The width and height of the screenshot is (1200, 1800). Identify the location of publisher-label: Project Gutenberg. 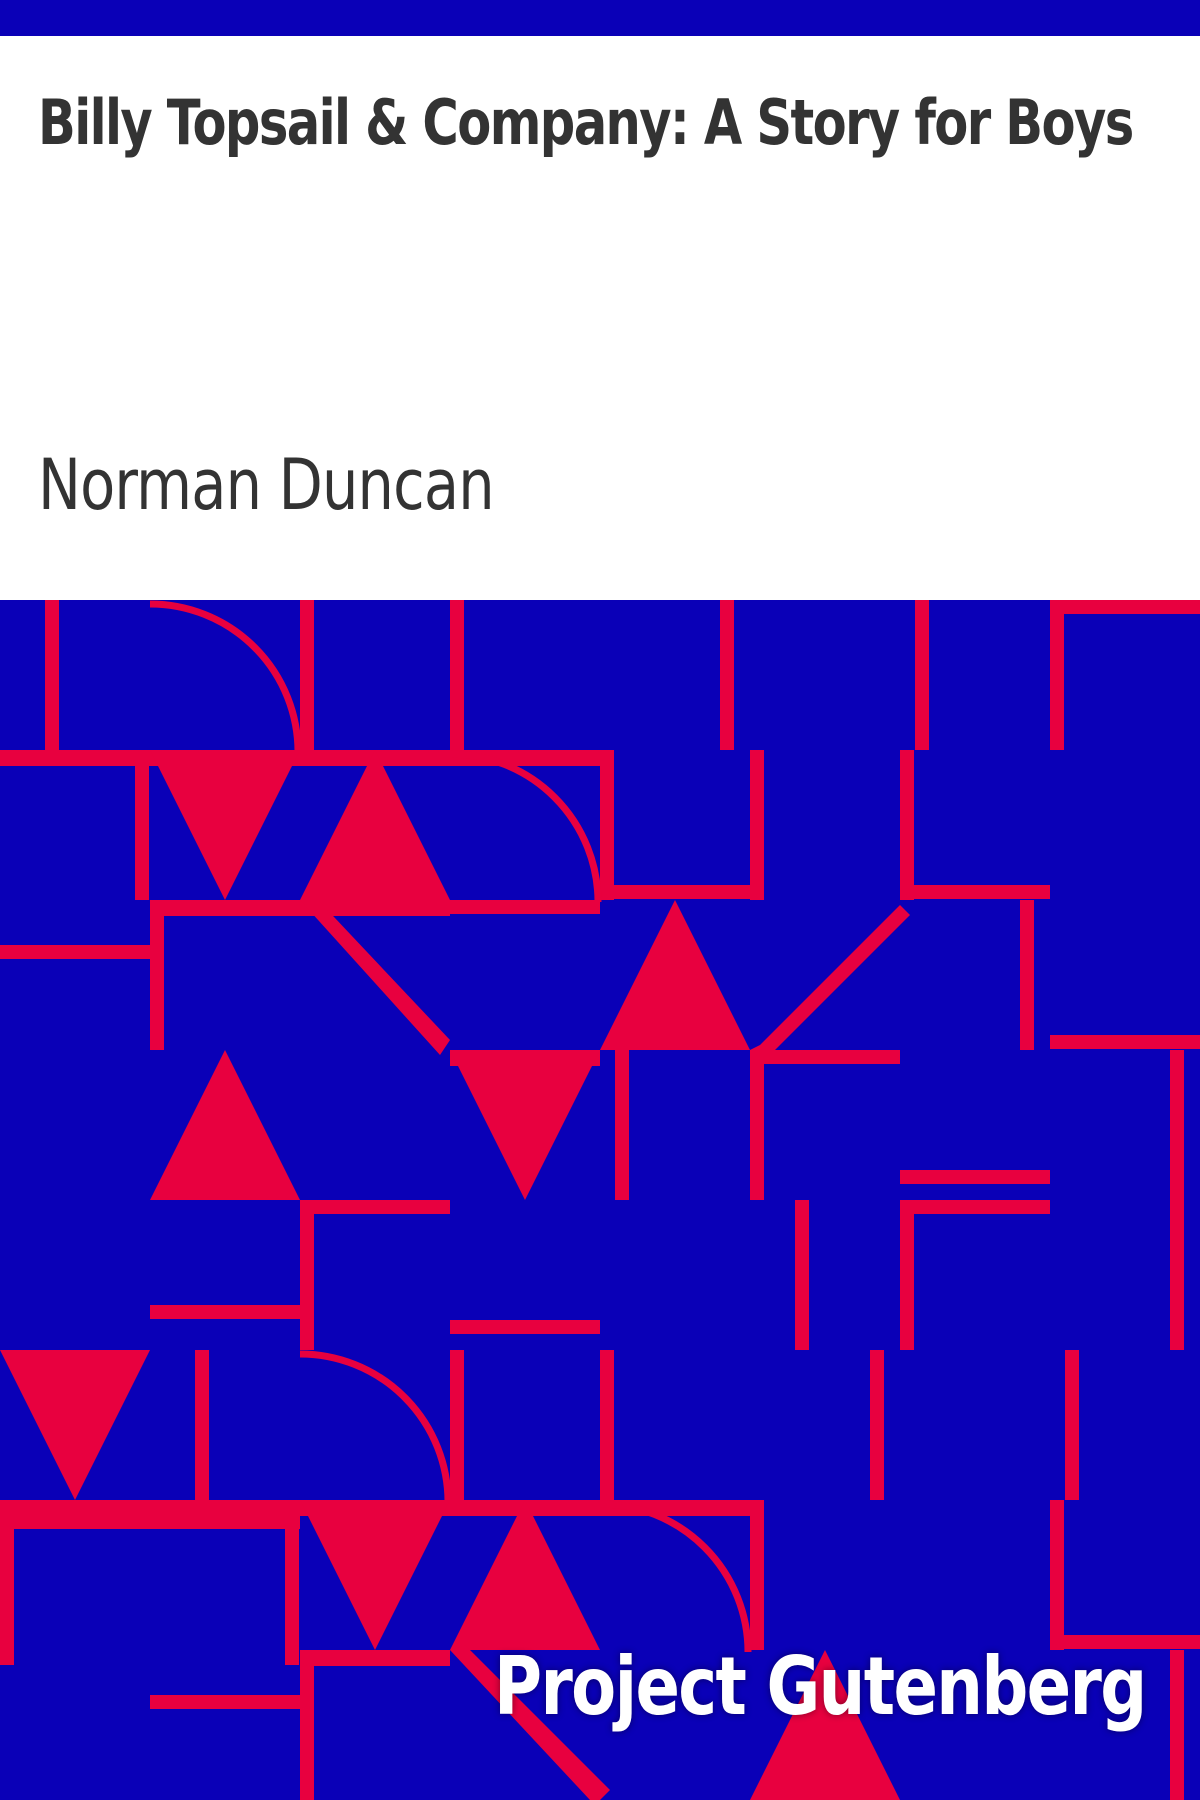
(820, 1686).